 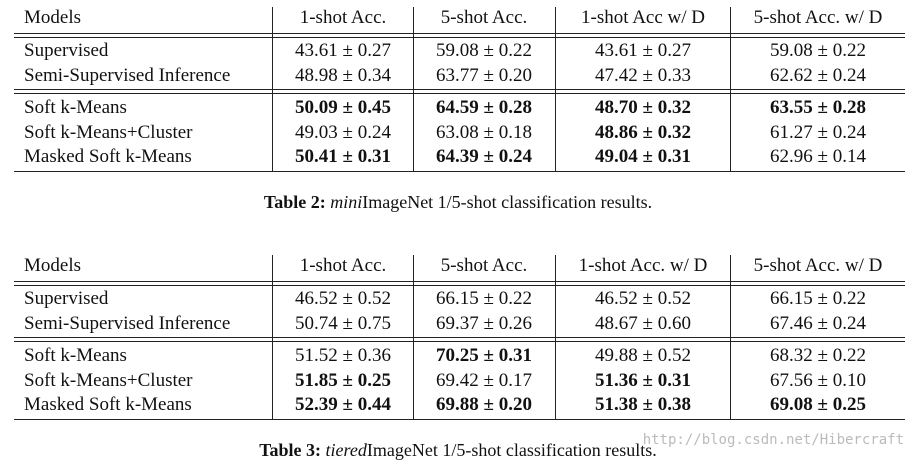 I want to click on caption-italic: tiered, so click(x=346, y=449).